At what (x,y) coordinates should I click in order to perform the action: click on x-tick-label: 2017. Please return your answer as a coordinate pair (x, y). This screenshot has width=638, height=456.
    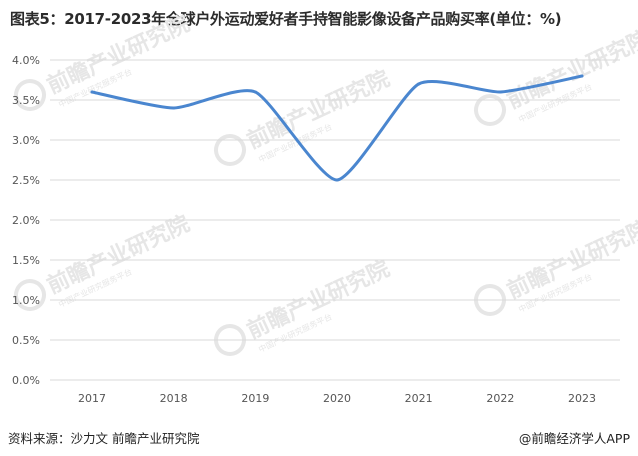
    Looking at the image, I should click on (92, 398).